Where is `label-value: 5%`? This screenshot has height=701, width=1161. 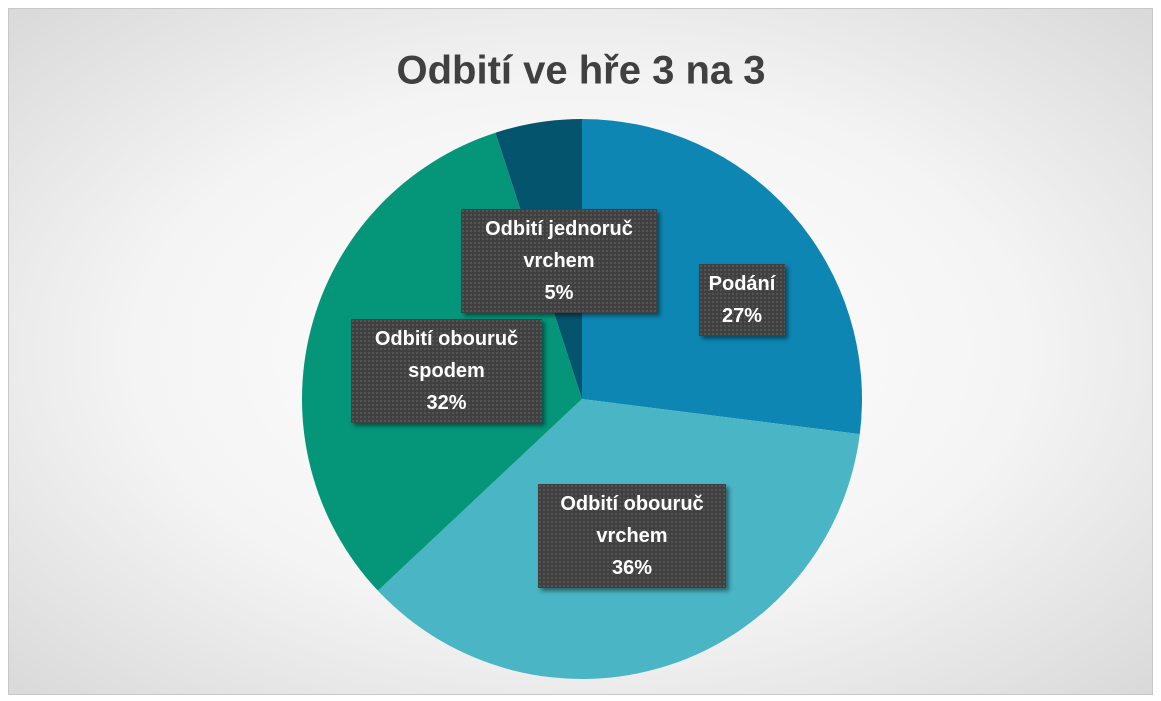 label-value: 5% is located at coordinates (559, 293).